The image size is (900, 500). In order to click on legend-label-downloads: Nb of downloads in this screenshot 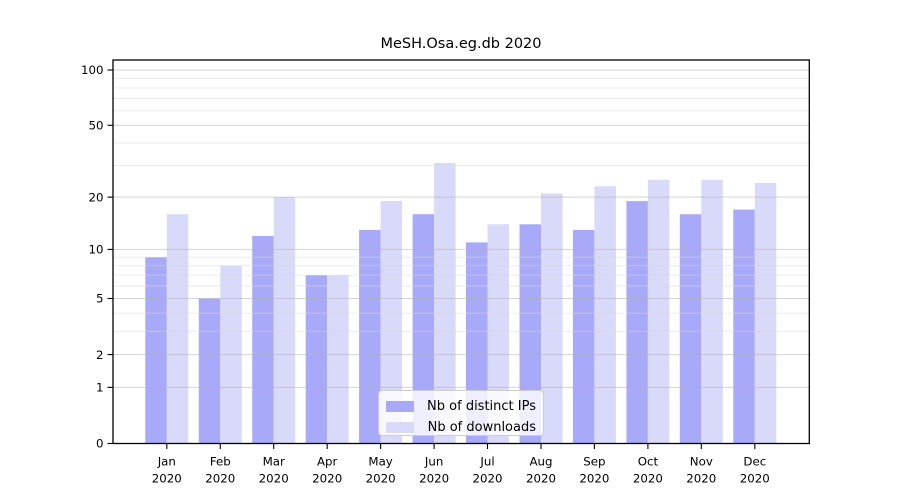, I will do `click(481, 427)`.